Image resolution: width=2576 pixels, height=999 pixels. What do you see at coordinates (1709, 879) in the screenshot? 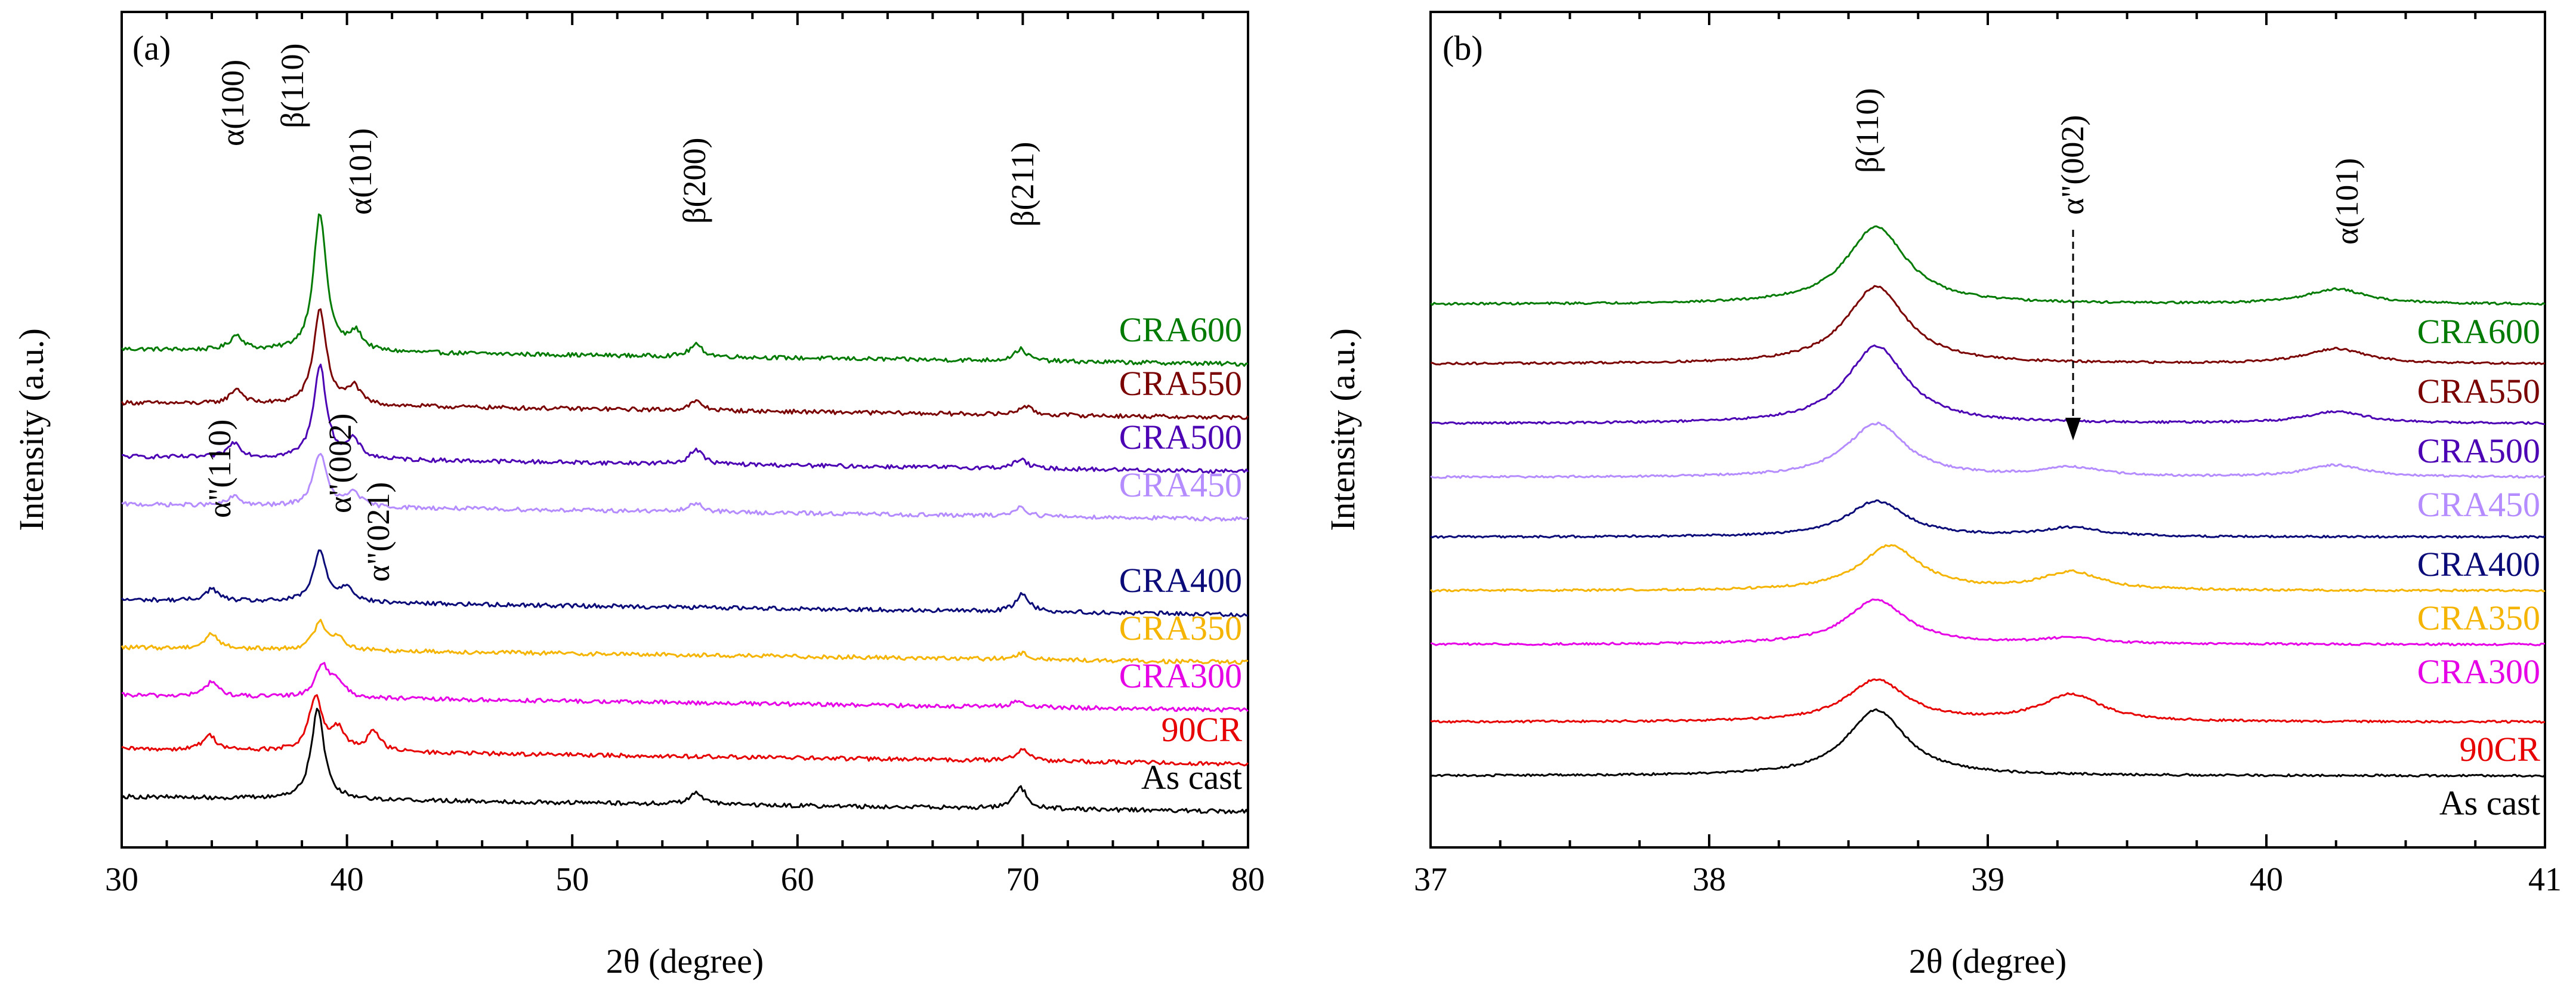
I see `x-tick-label: 38` at bounding box center [1709, 879].